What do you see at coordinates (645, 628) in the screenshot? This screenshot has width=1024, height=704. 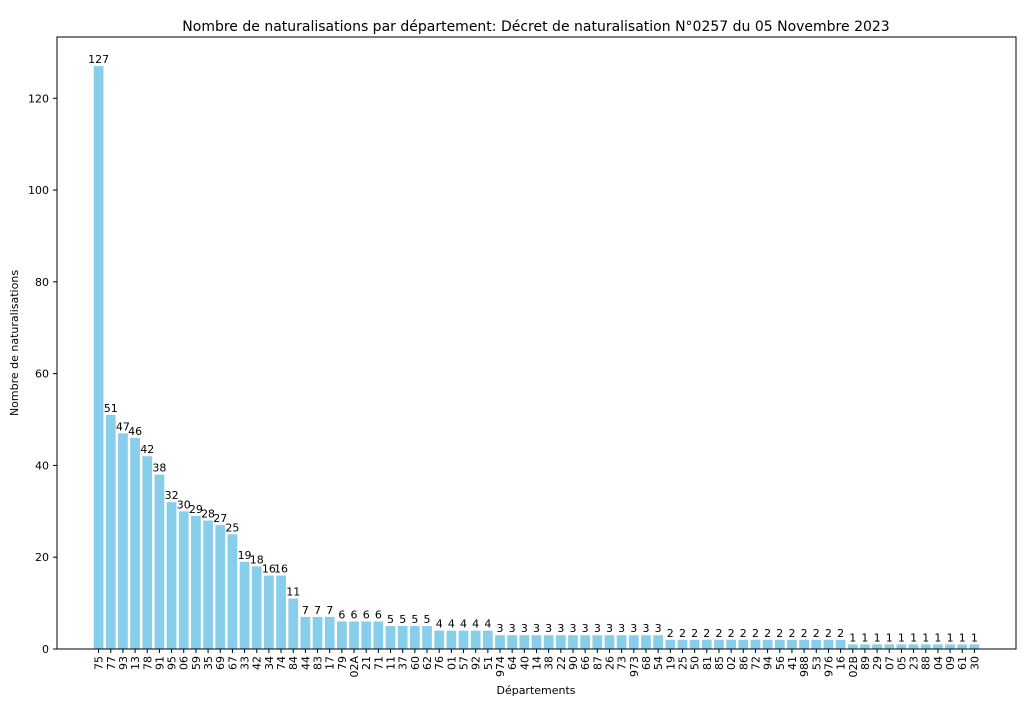 I see `bar-label-68: 3` at bounding box center [645, 628].